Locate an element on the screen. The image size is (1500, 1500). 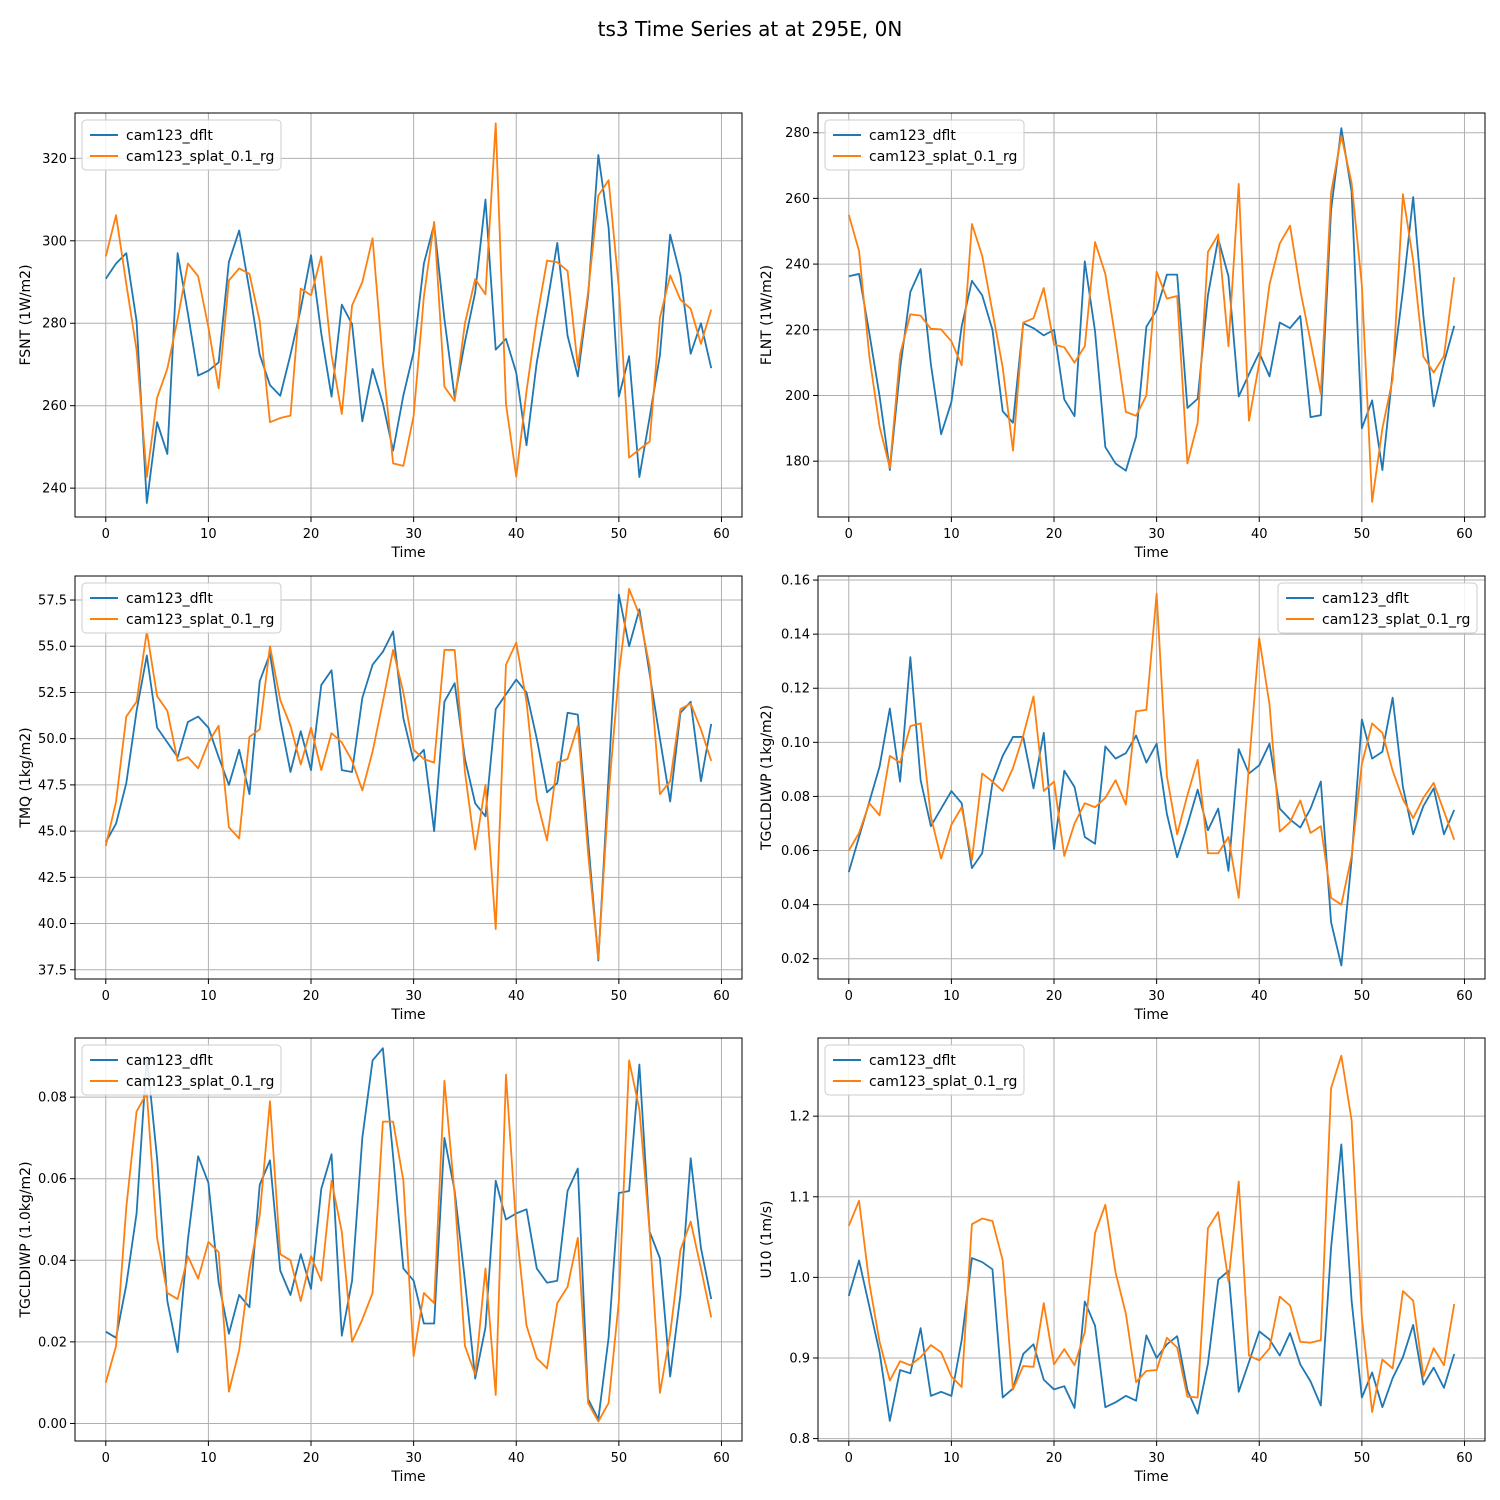
y-tick-label: 37.5 is located at coordinates (52, 970).